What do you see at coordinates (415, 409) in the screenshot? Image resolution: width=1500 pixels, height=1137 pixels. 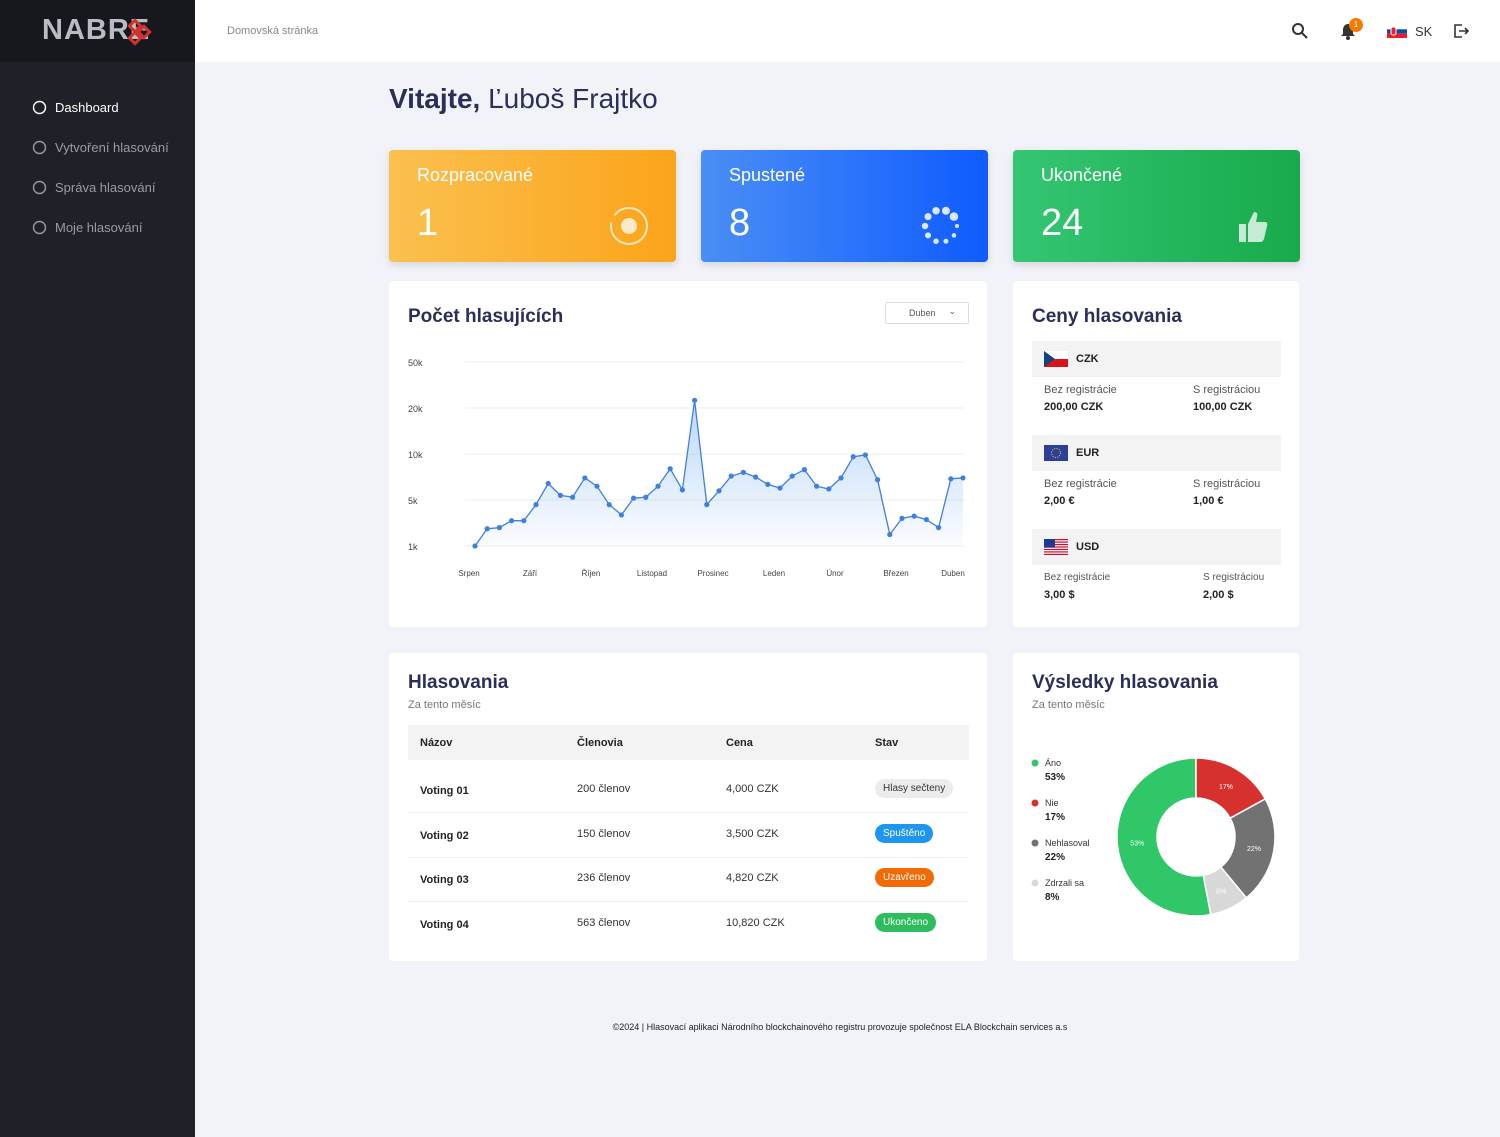 I see `y-tick-label: 20k` at bounding box center [415, 409].